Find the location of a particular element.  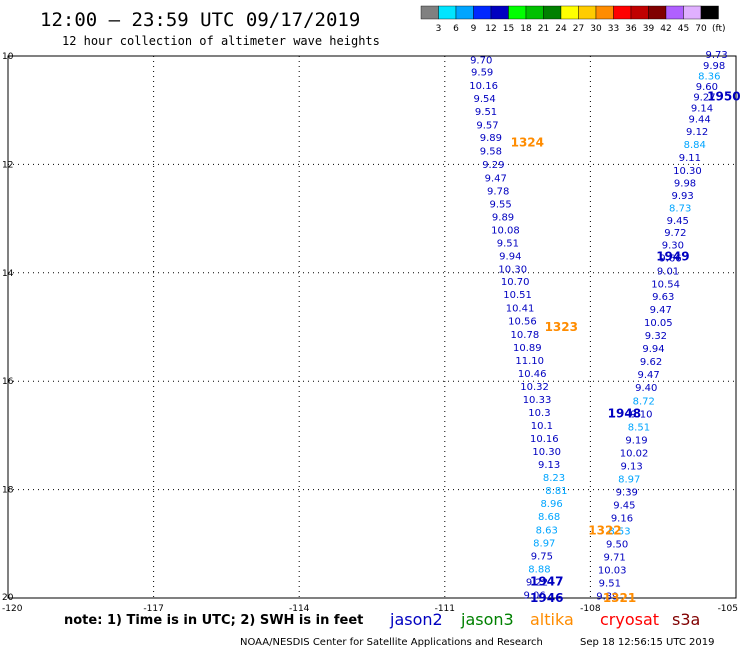

wave-height-value: 8.84 is located at coordinates (695, 145).